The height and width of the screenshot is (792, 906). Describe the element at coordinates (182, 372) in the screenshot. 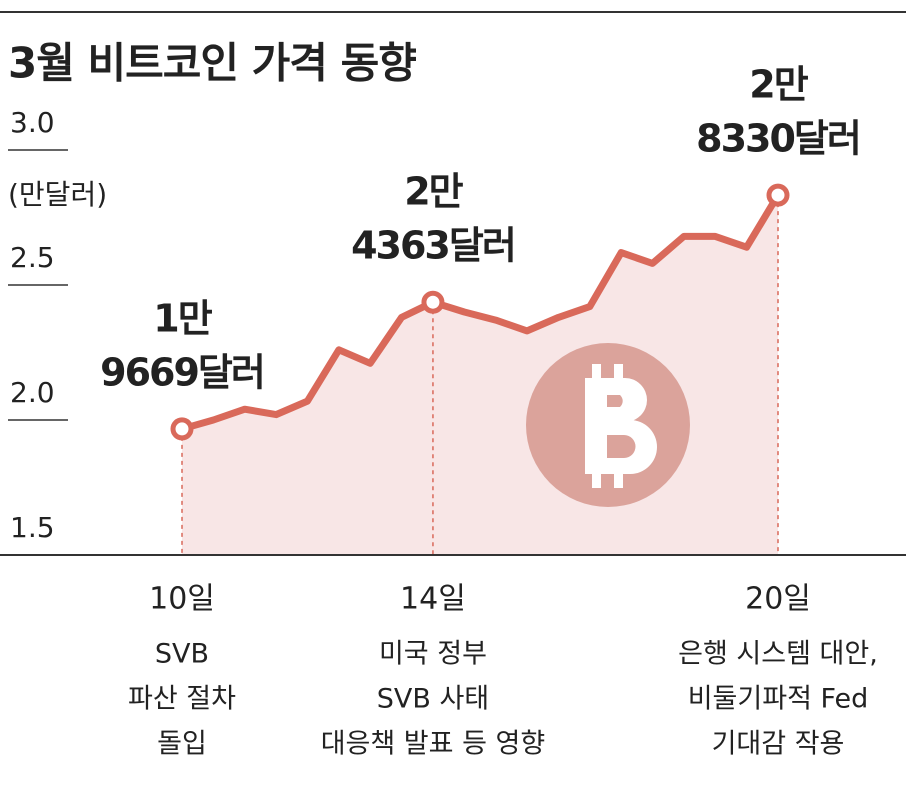

I see `value-label: 9669달러` at that location.